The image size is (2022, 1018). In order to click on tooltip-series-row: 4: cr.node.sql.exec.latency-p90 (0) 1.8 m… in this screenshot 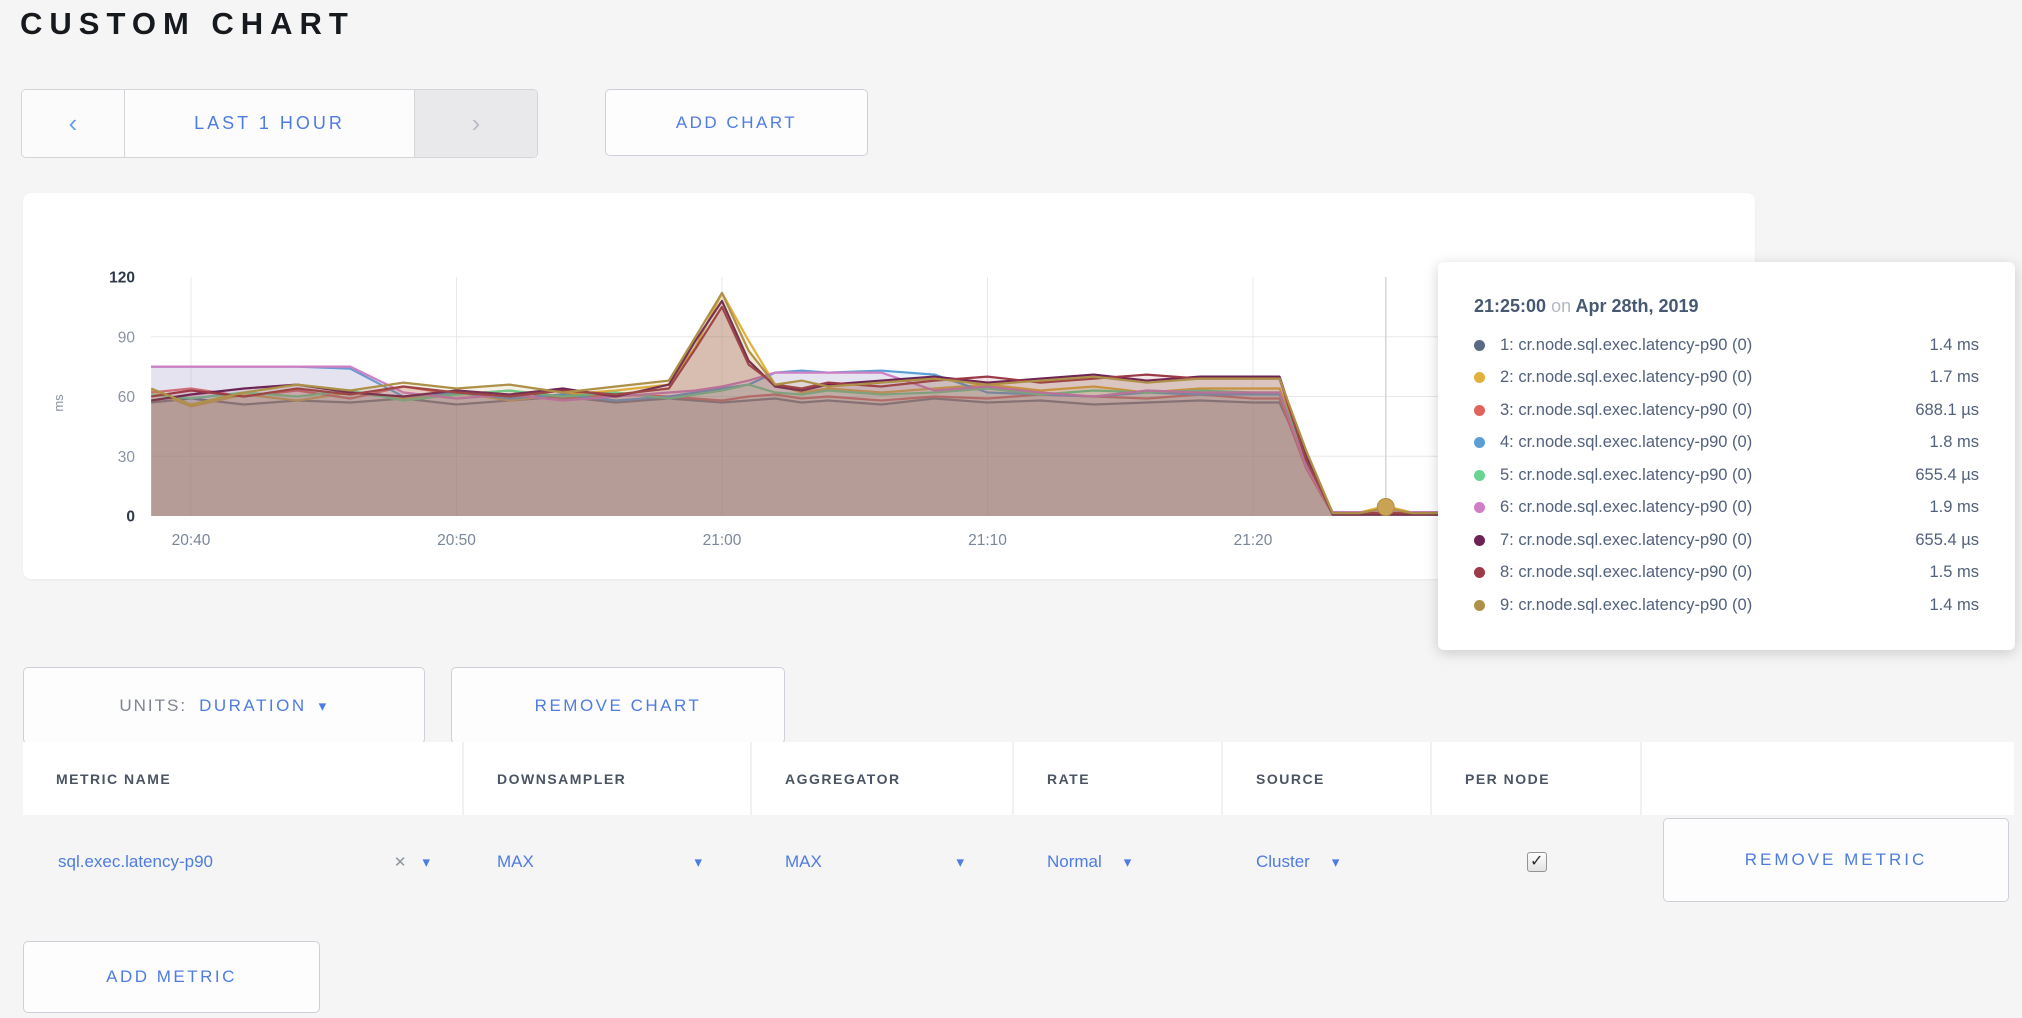, I will do `click(1726, 443)`.